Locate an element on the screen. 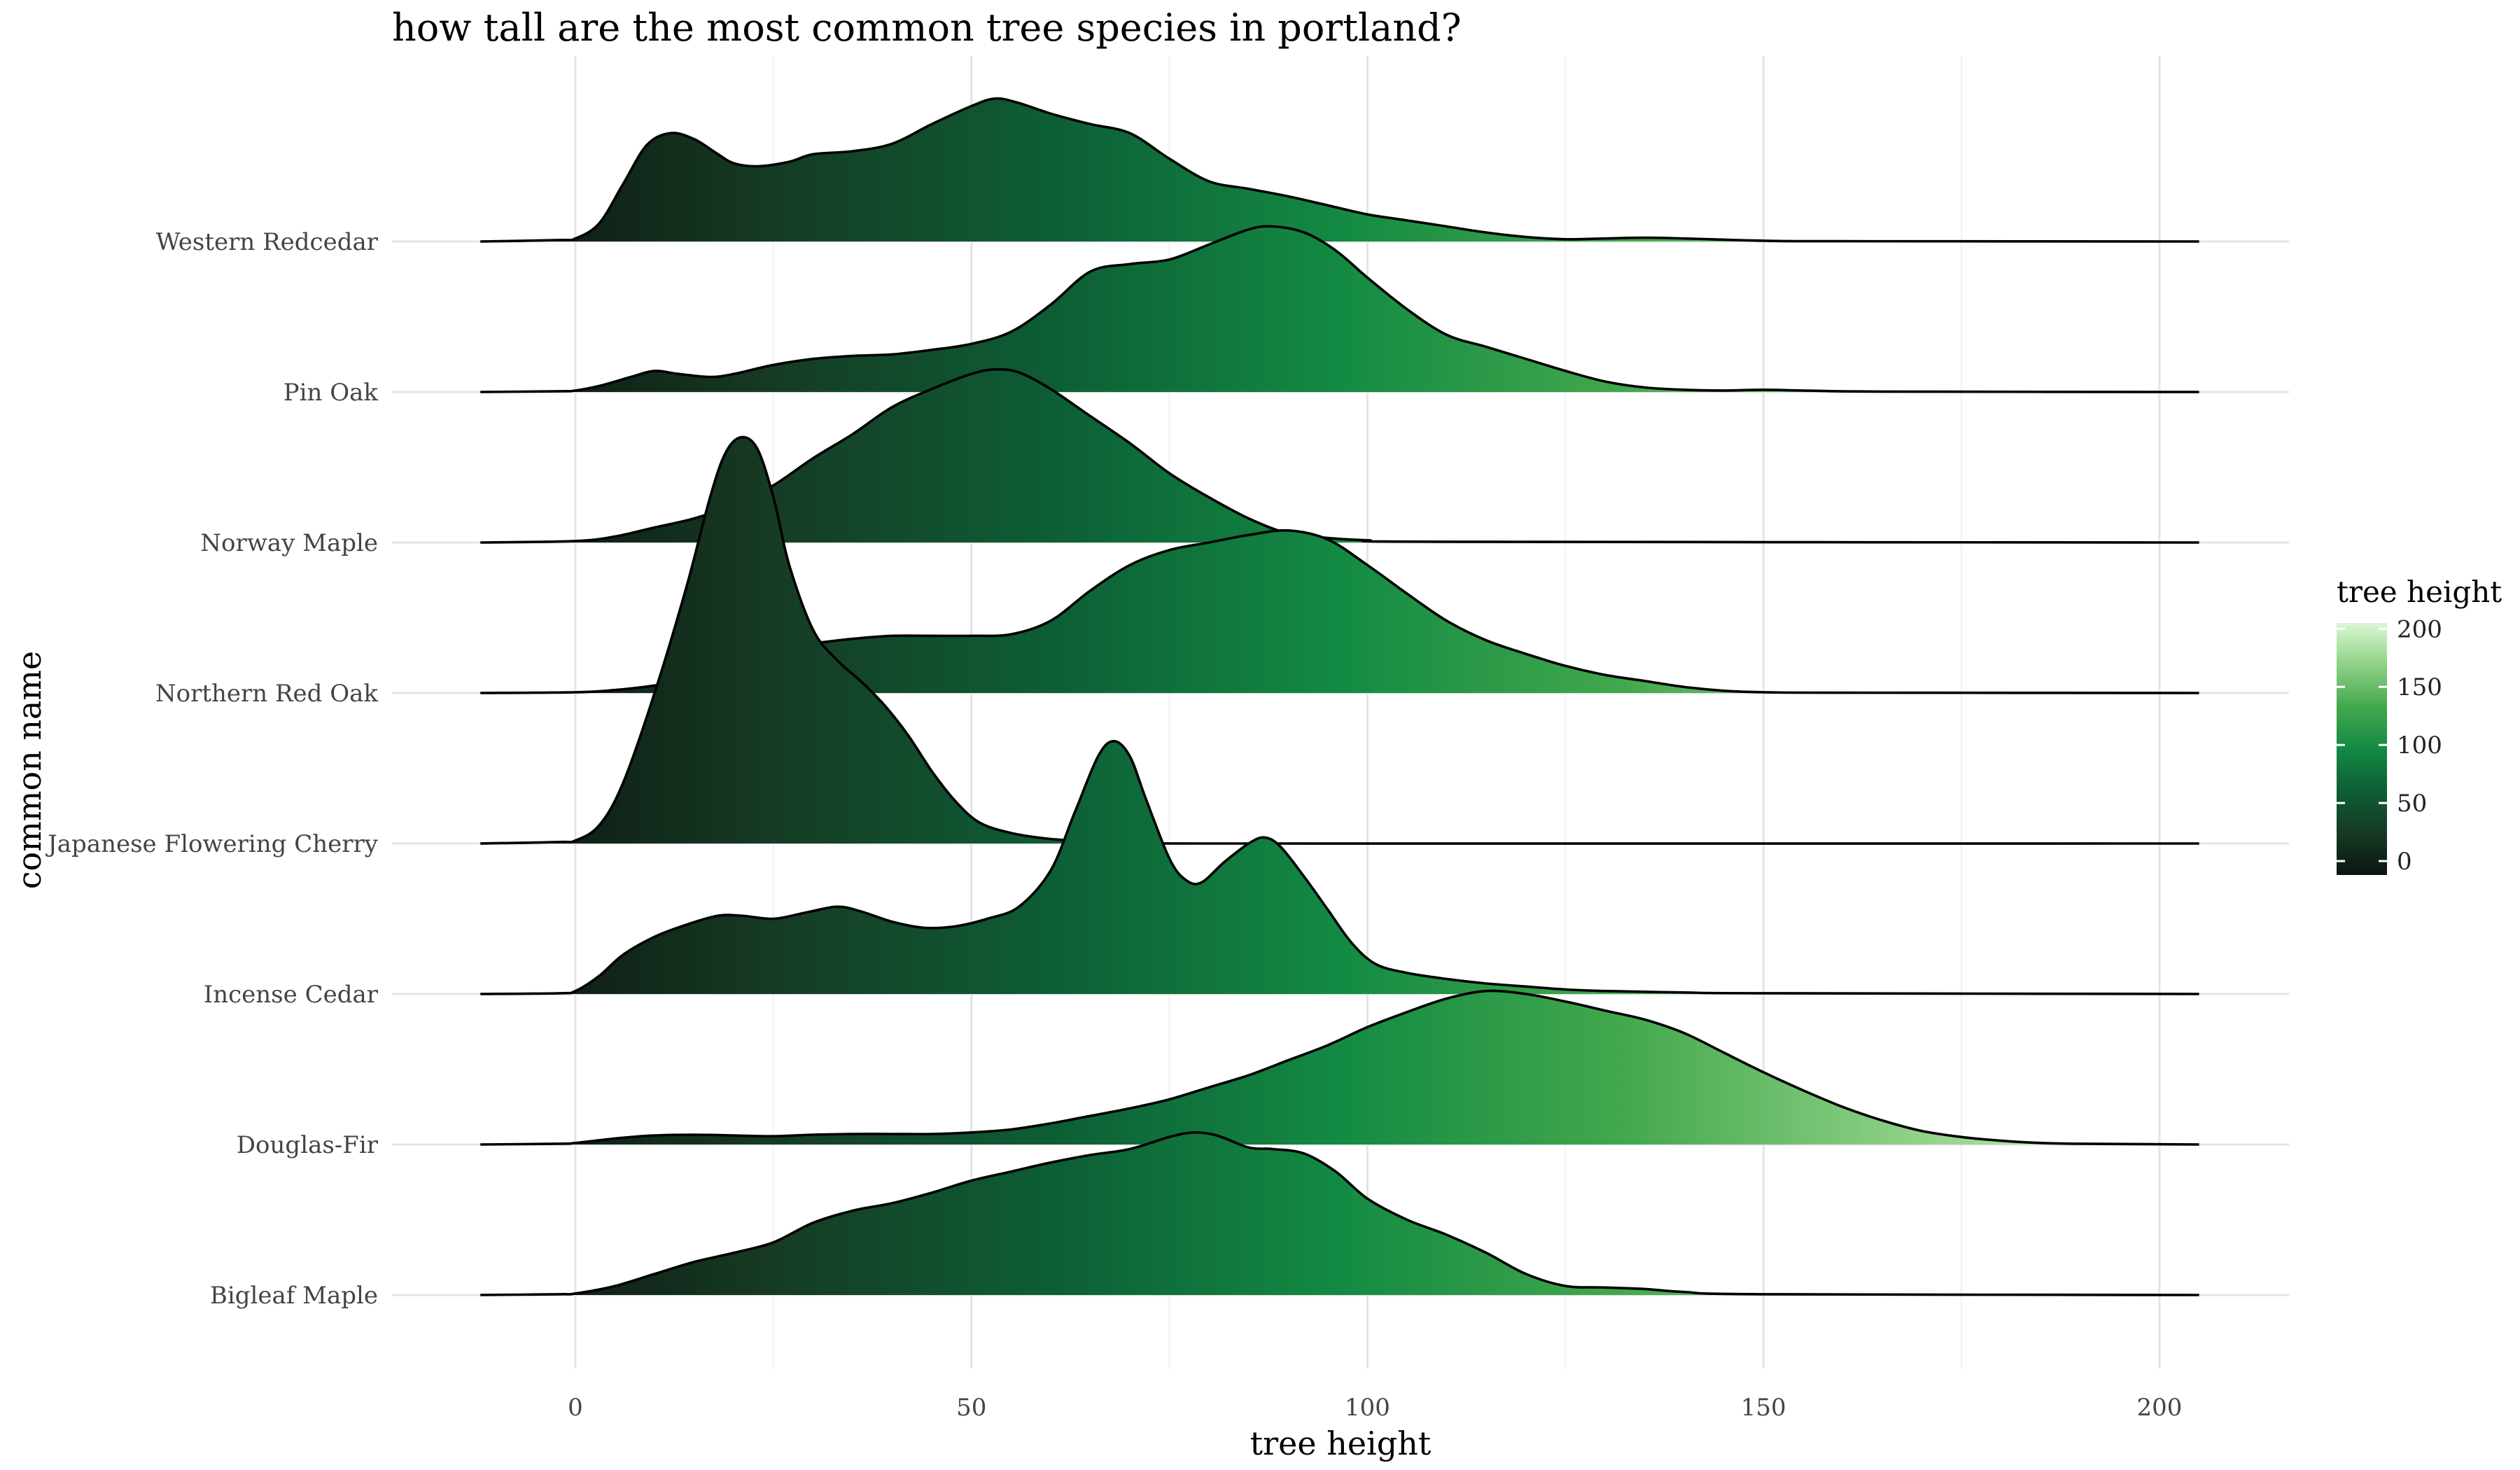 This screenshot has width=2520, height=1470. ridge-line-western-redcedar is located at coordinates (1339, 170).